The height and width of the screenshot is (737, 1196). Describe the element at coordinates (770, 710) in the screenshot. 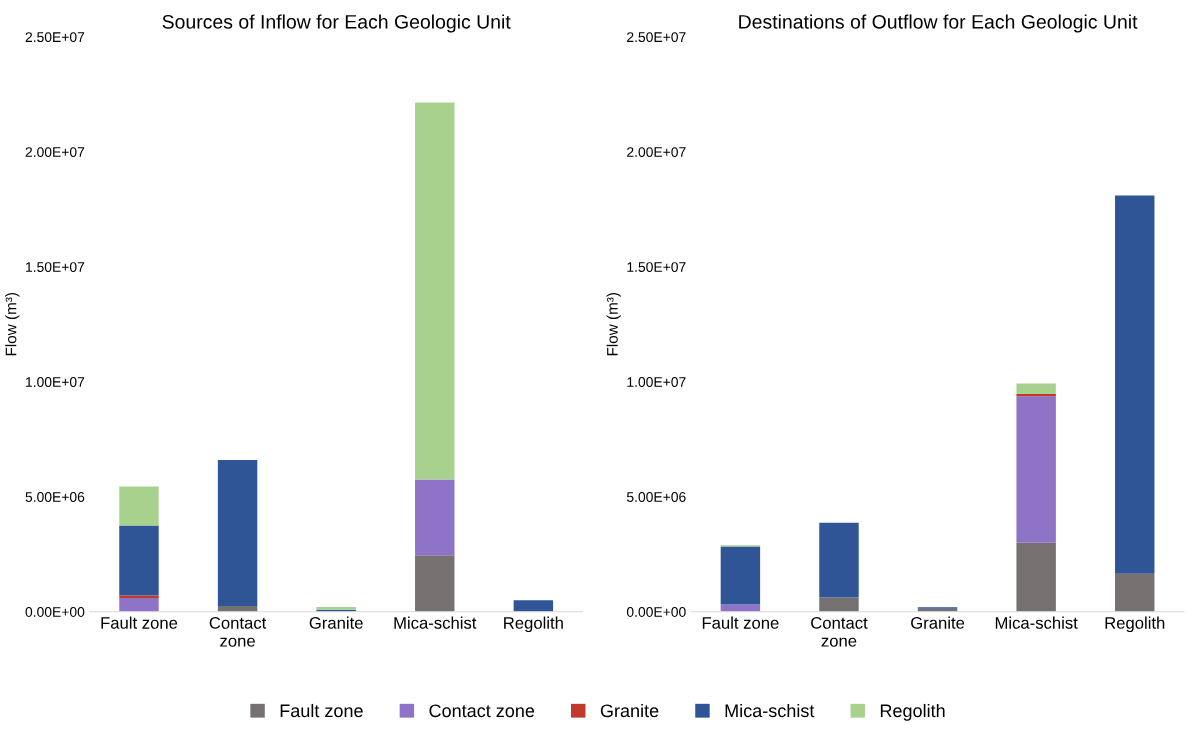

I see `legend-label: Mica-schist` at that location.